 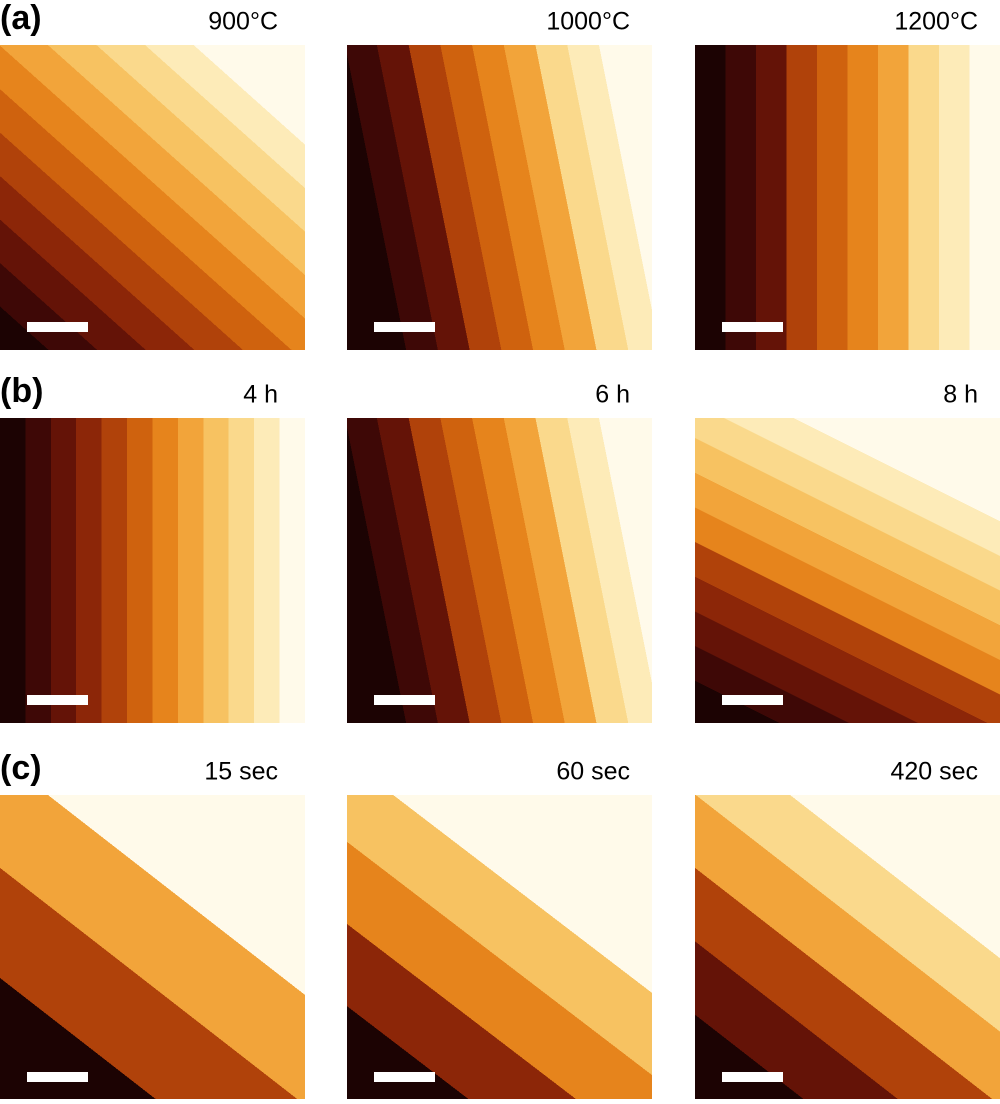 What do you see at coordinates (21, 768) in the screenshot?
I see `panel-label: (c)` at bounding box center [21, 768].